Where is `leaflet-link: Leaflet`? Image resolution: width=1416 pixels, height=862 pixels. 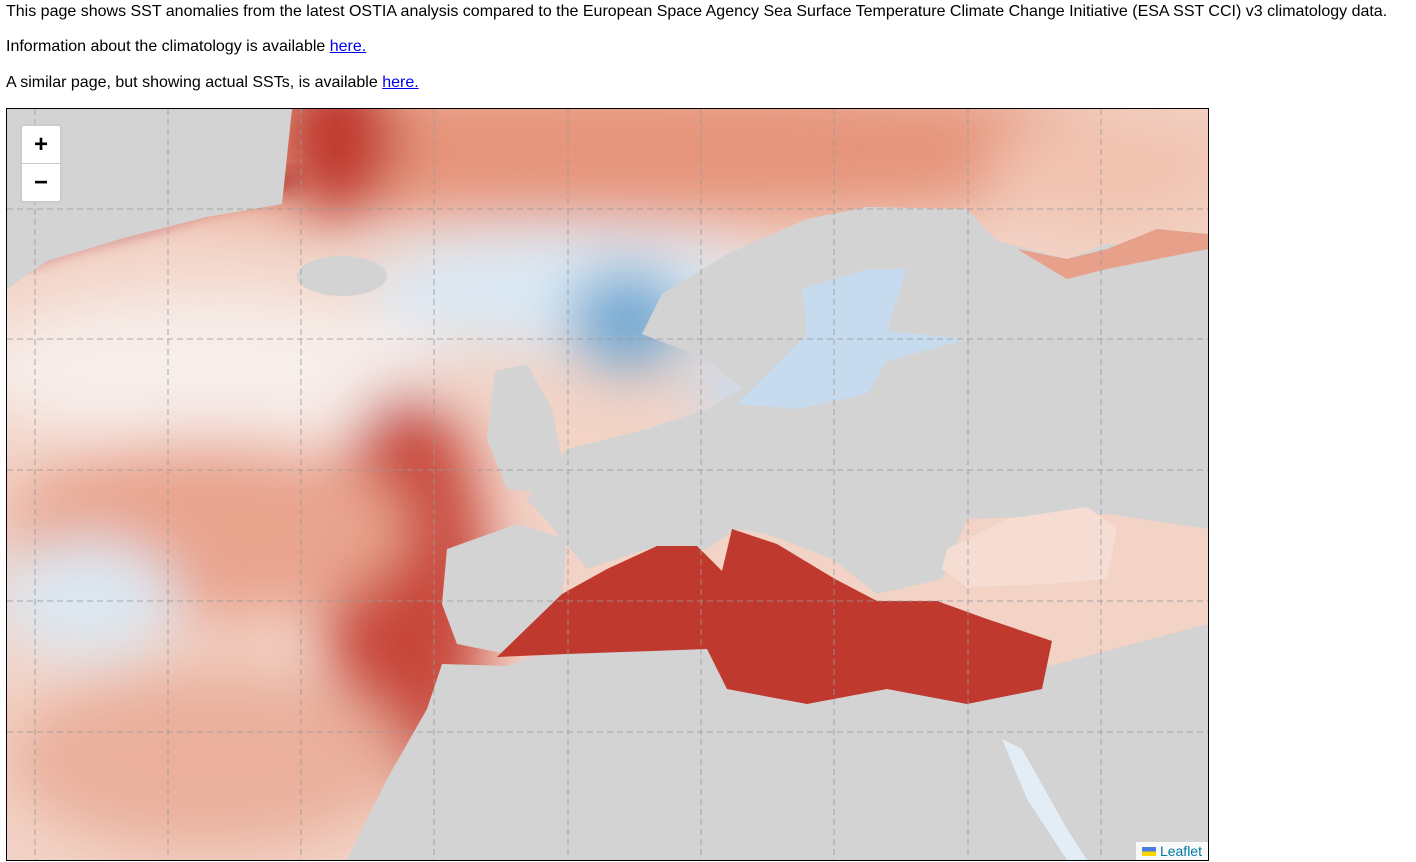
leaflet-link: Leaflet is located at coordinates (1180, 851).